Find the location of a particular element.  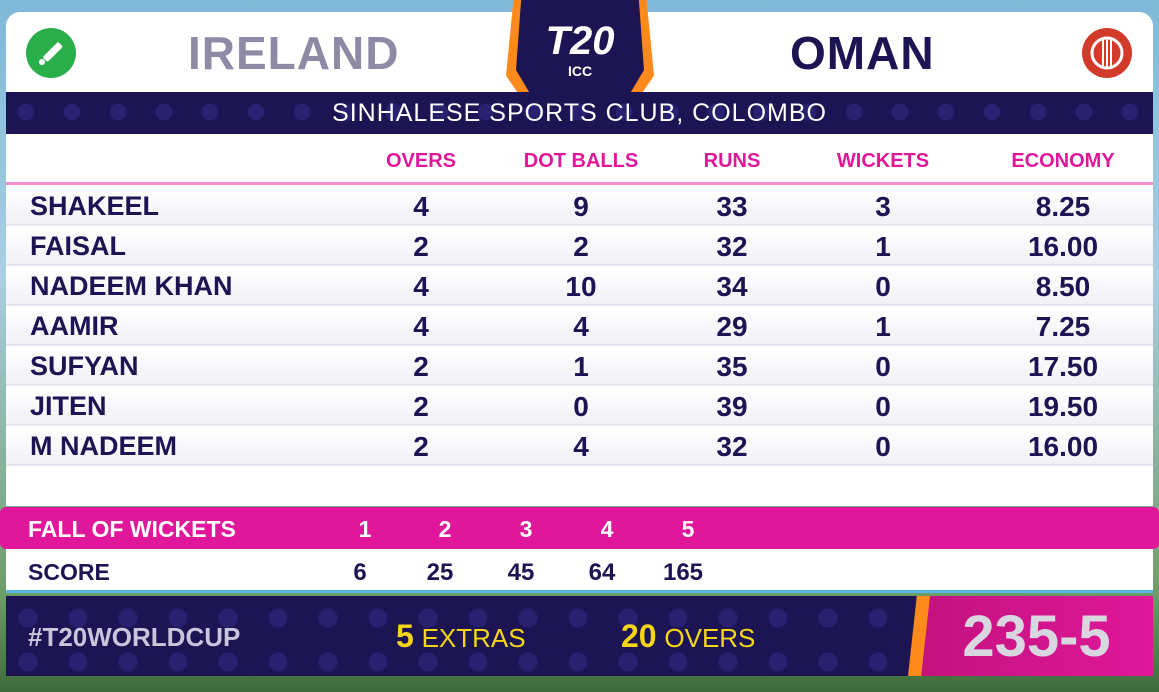

wicket-score: 6 is located at coordinates (360, 572).